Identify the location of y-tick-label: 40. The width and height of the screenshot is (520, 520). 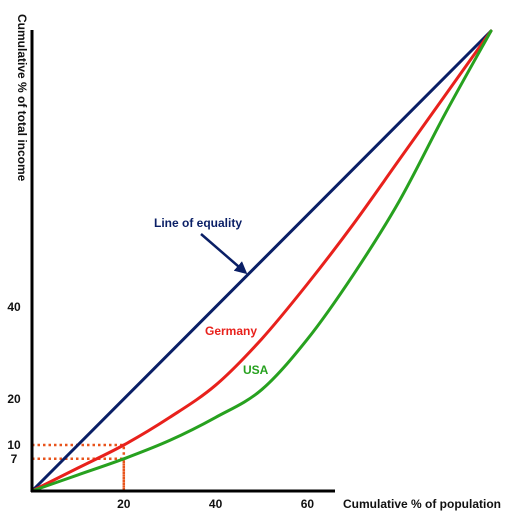
(14, 307).